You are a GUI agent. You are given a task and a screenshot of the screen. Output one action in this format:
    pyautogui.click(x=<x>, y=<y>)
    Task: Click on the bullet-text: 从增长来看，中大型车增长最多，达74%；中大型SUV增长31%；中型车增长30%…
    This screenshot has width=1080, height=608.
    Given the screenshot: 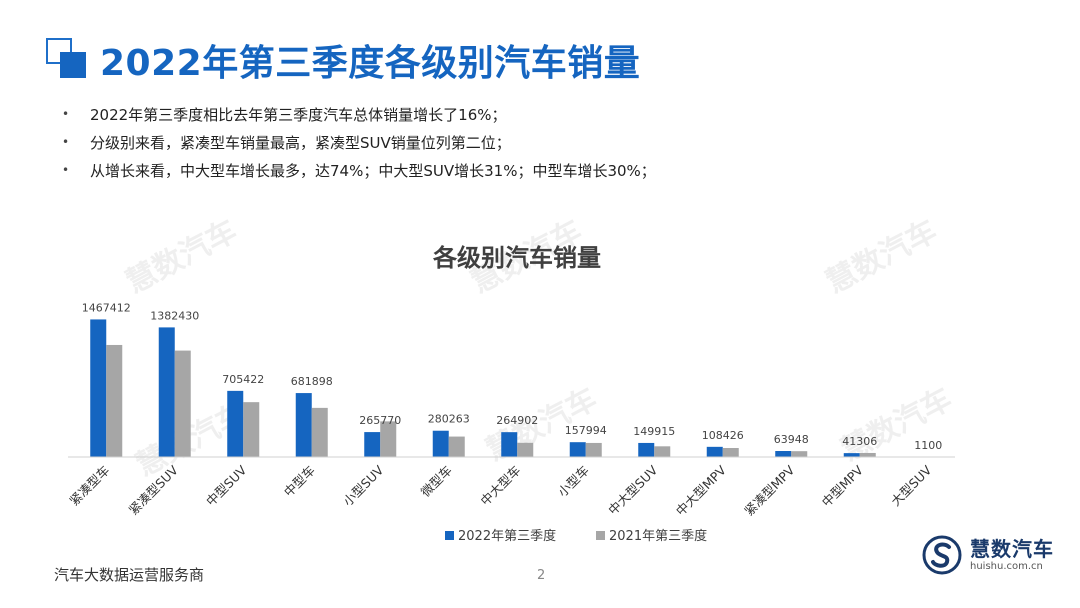 What is the action you would take?
    pyautogui.click(x=373, y=170)
    